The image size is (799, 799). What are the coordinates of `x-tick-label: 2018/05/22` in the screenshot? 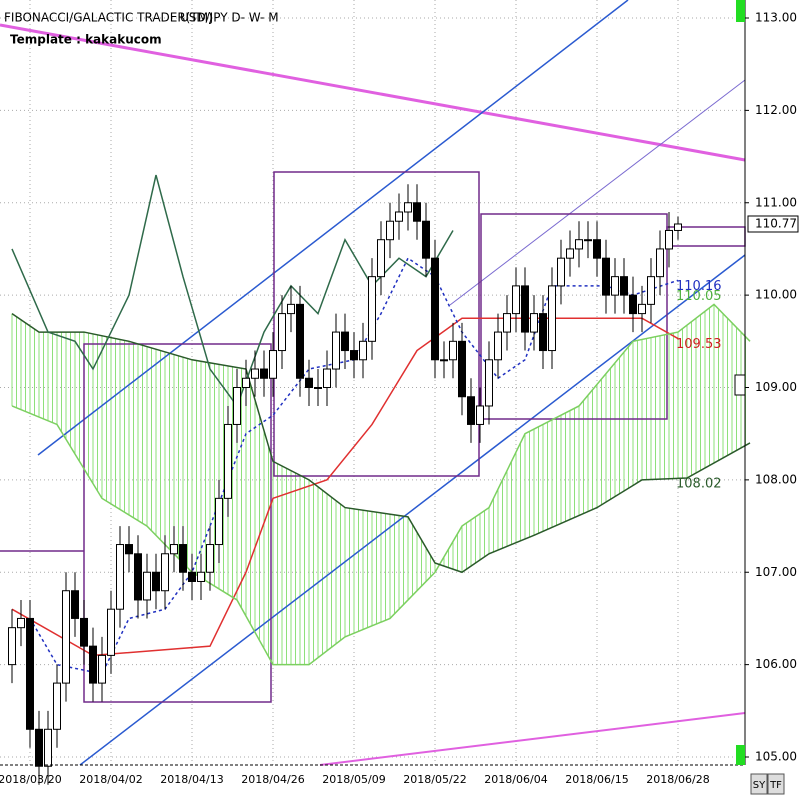 It's located at (434, 779).